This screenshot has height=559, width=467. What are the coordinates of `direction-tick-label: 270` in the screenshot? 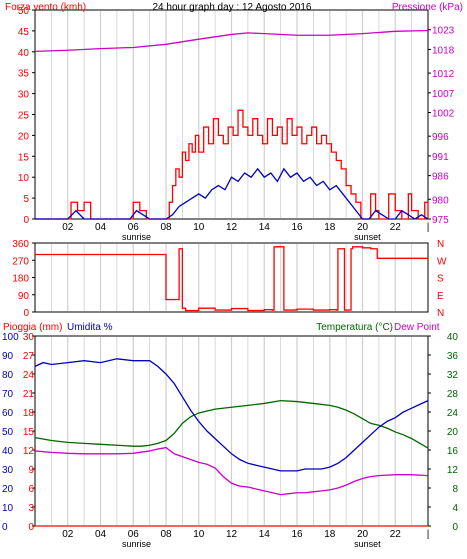 It's located at (20, 261).